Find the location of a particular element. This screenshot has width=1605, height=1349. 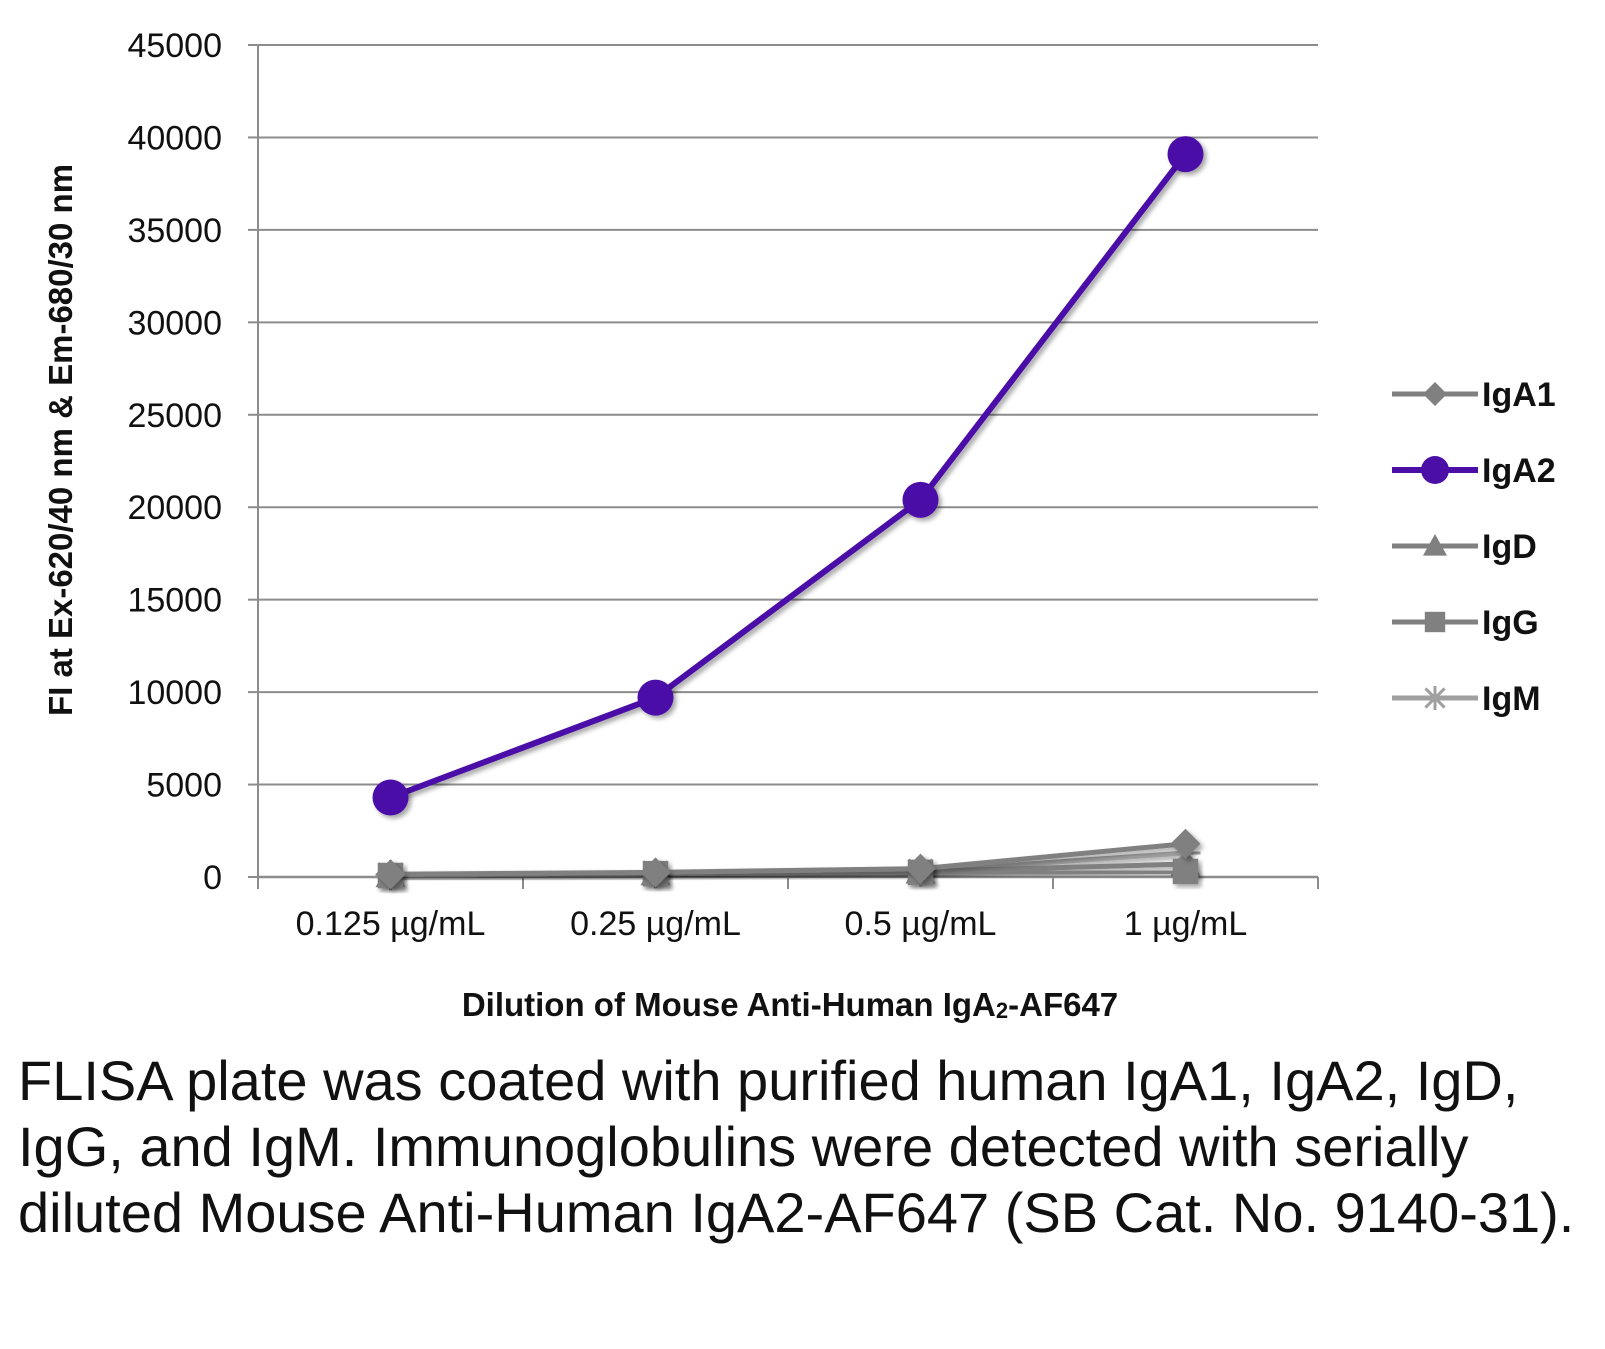

legend-item-iga1: IgA1 is located at coordinates (1474, 395).